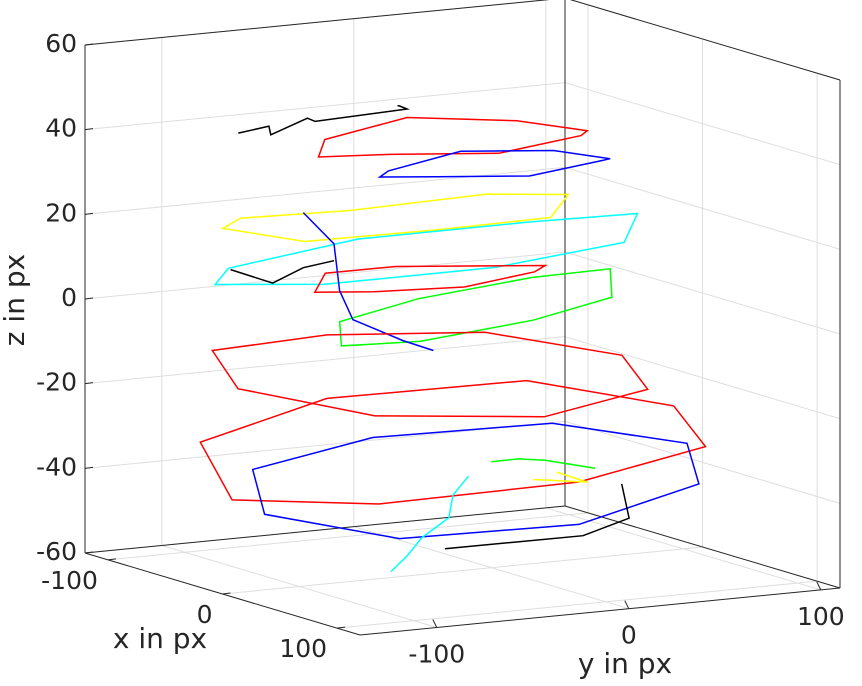 Image resolution: width=862 pixels, height=686 pixels. What do you see at coordinates (69, 580) in the screenshot?
I see `x-tick-label: -100` at bounding box center [69, 580].